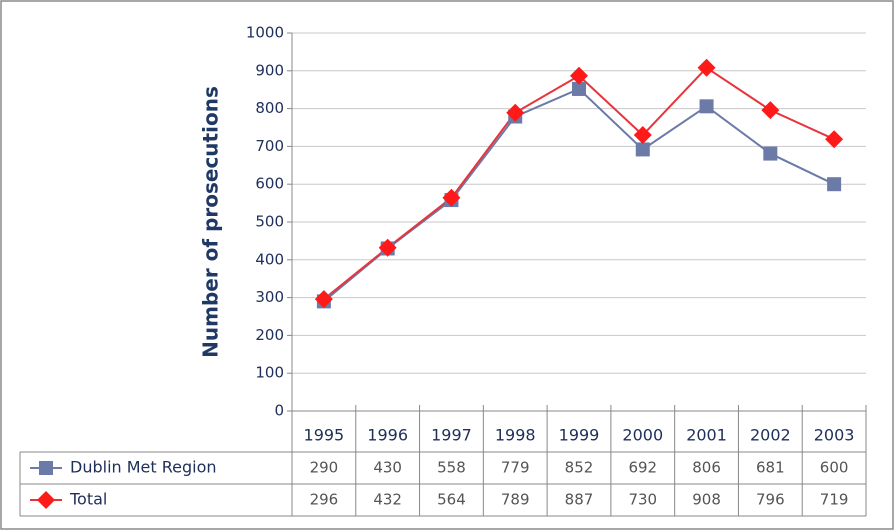 The width and height of the screenshot is (894, 530). I want to click on table-value: 796, so click(770, 500).